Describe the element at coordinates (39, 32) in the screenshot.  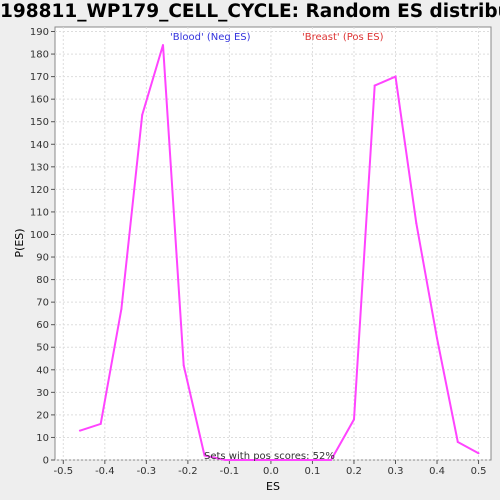
I see `y-tick-label: 190` at that location.